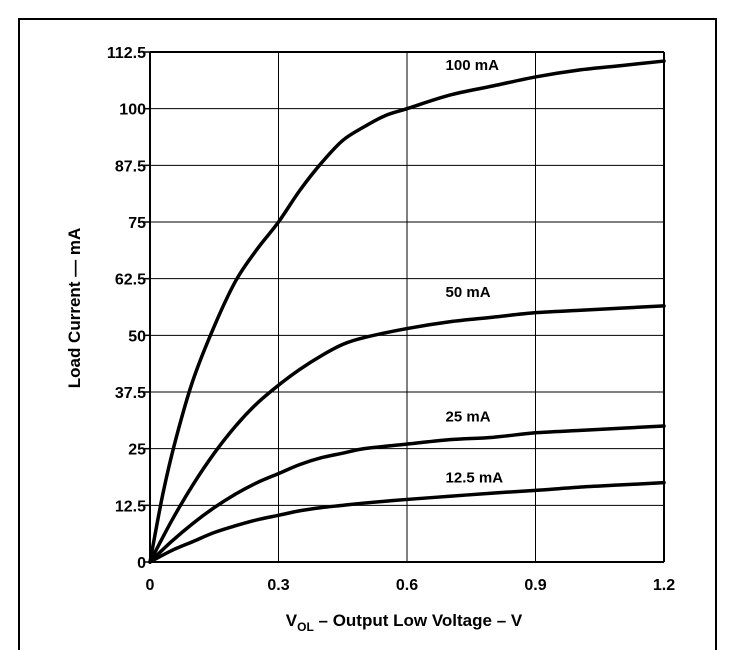  Describe the element at coordinates (137, 336) in the screenshot. I see `y-tick-label: 50` at that location.